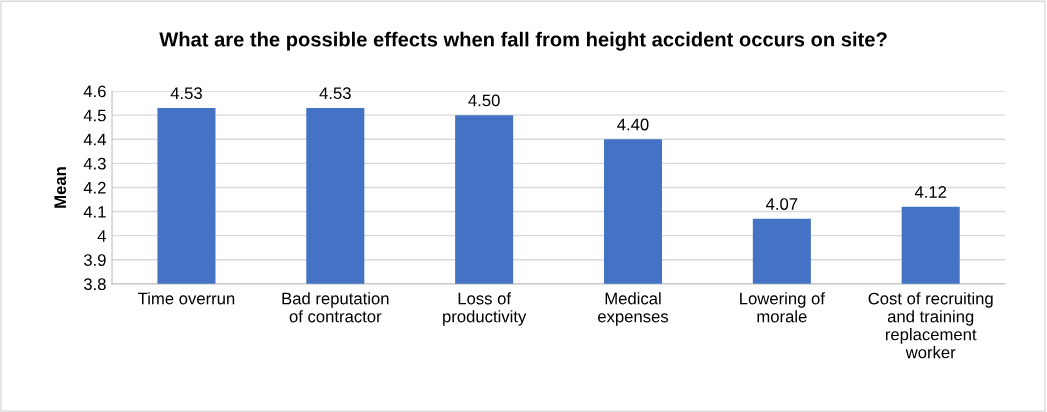 Image resolution: width=1047 pixels, height=412 pixels. I want to click on x-tick-label: Loss of productivity, so click(485, 309).